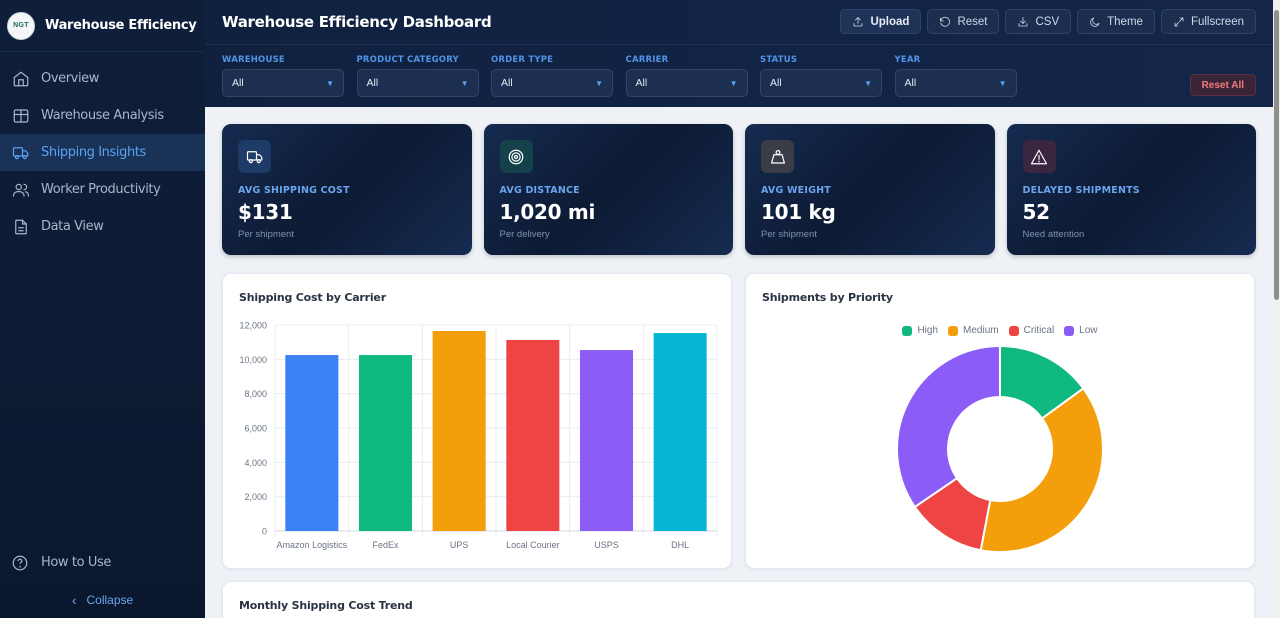  Describe the element at coordinates (1031, 330) in the screenshot. I see `legend-item-critical: Critical` at that location.